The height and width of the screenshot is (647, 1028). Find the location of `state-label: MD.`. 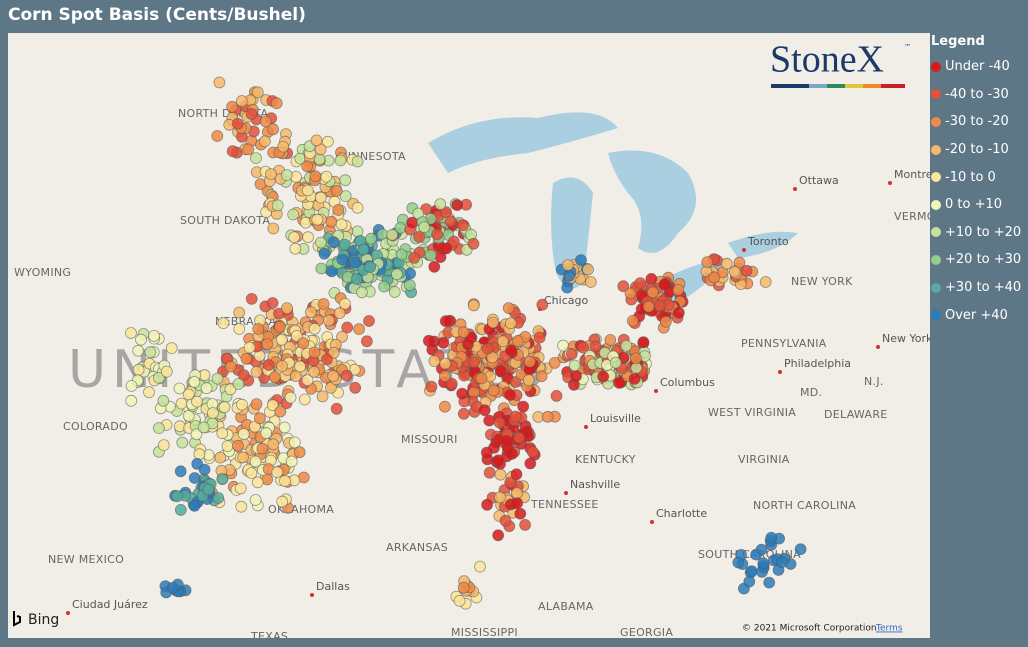

state-label: MD. is located at coordinates (811, 392).